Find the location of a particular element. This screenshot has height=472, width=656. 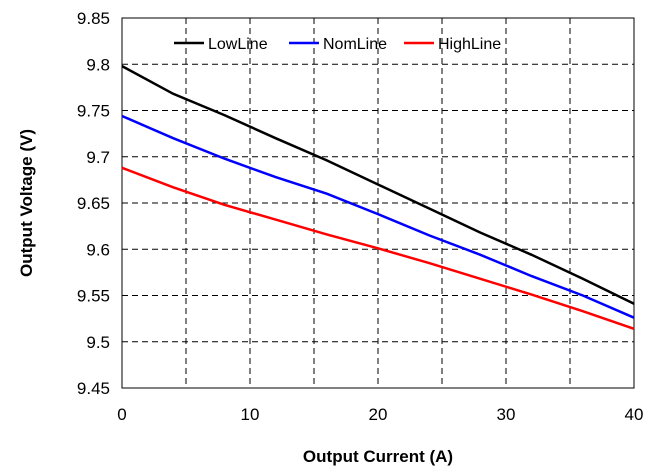

y-axis-title: Output Voltage (V) is located at coordinates (26, 203).